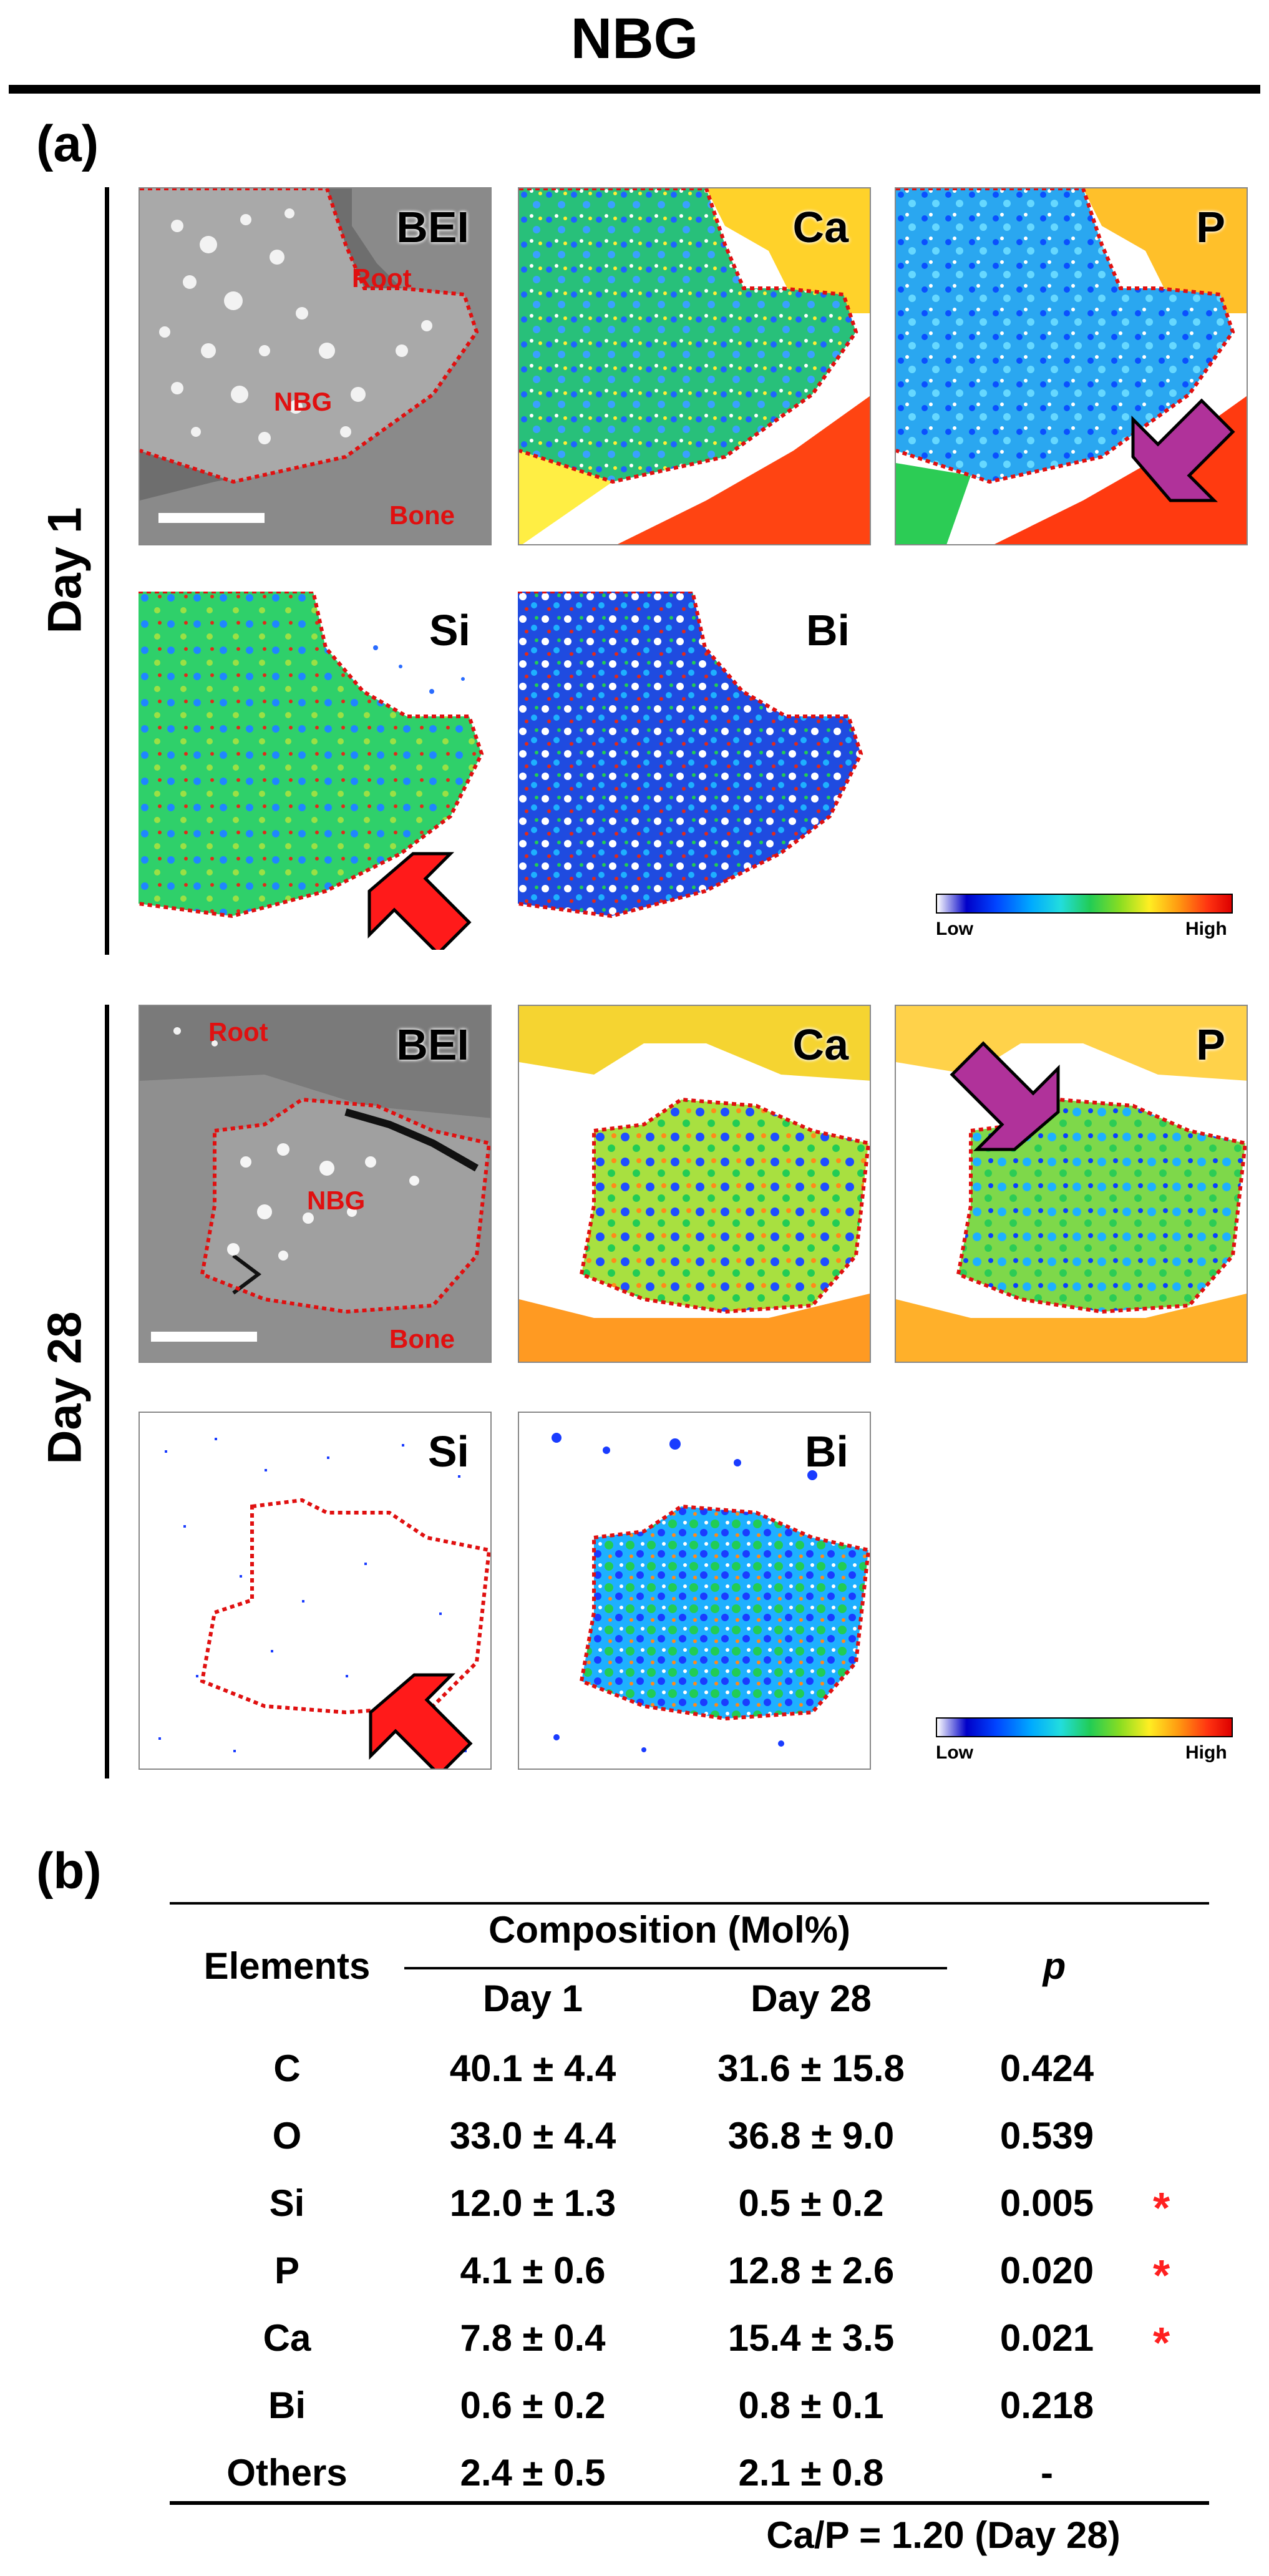 The width and height of the screenshot is (1269, 2576). What do you see at coordinates (532, 2203) in the screenshot?
I see `cell-day1: 12.0 ± 1.3` at bounding box center [532, 2203].